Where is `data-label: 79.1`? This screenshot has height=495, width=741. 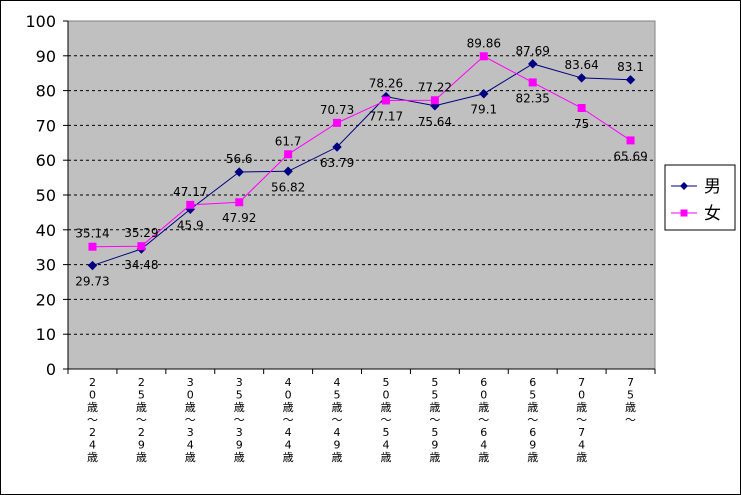
data-label: 79.1 is located at coordinates (483, 110).